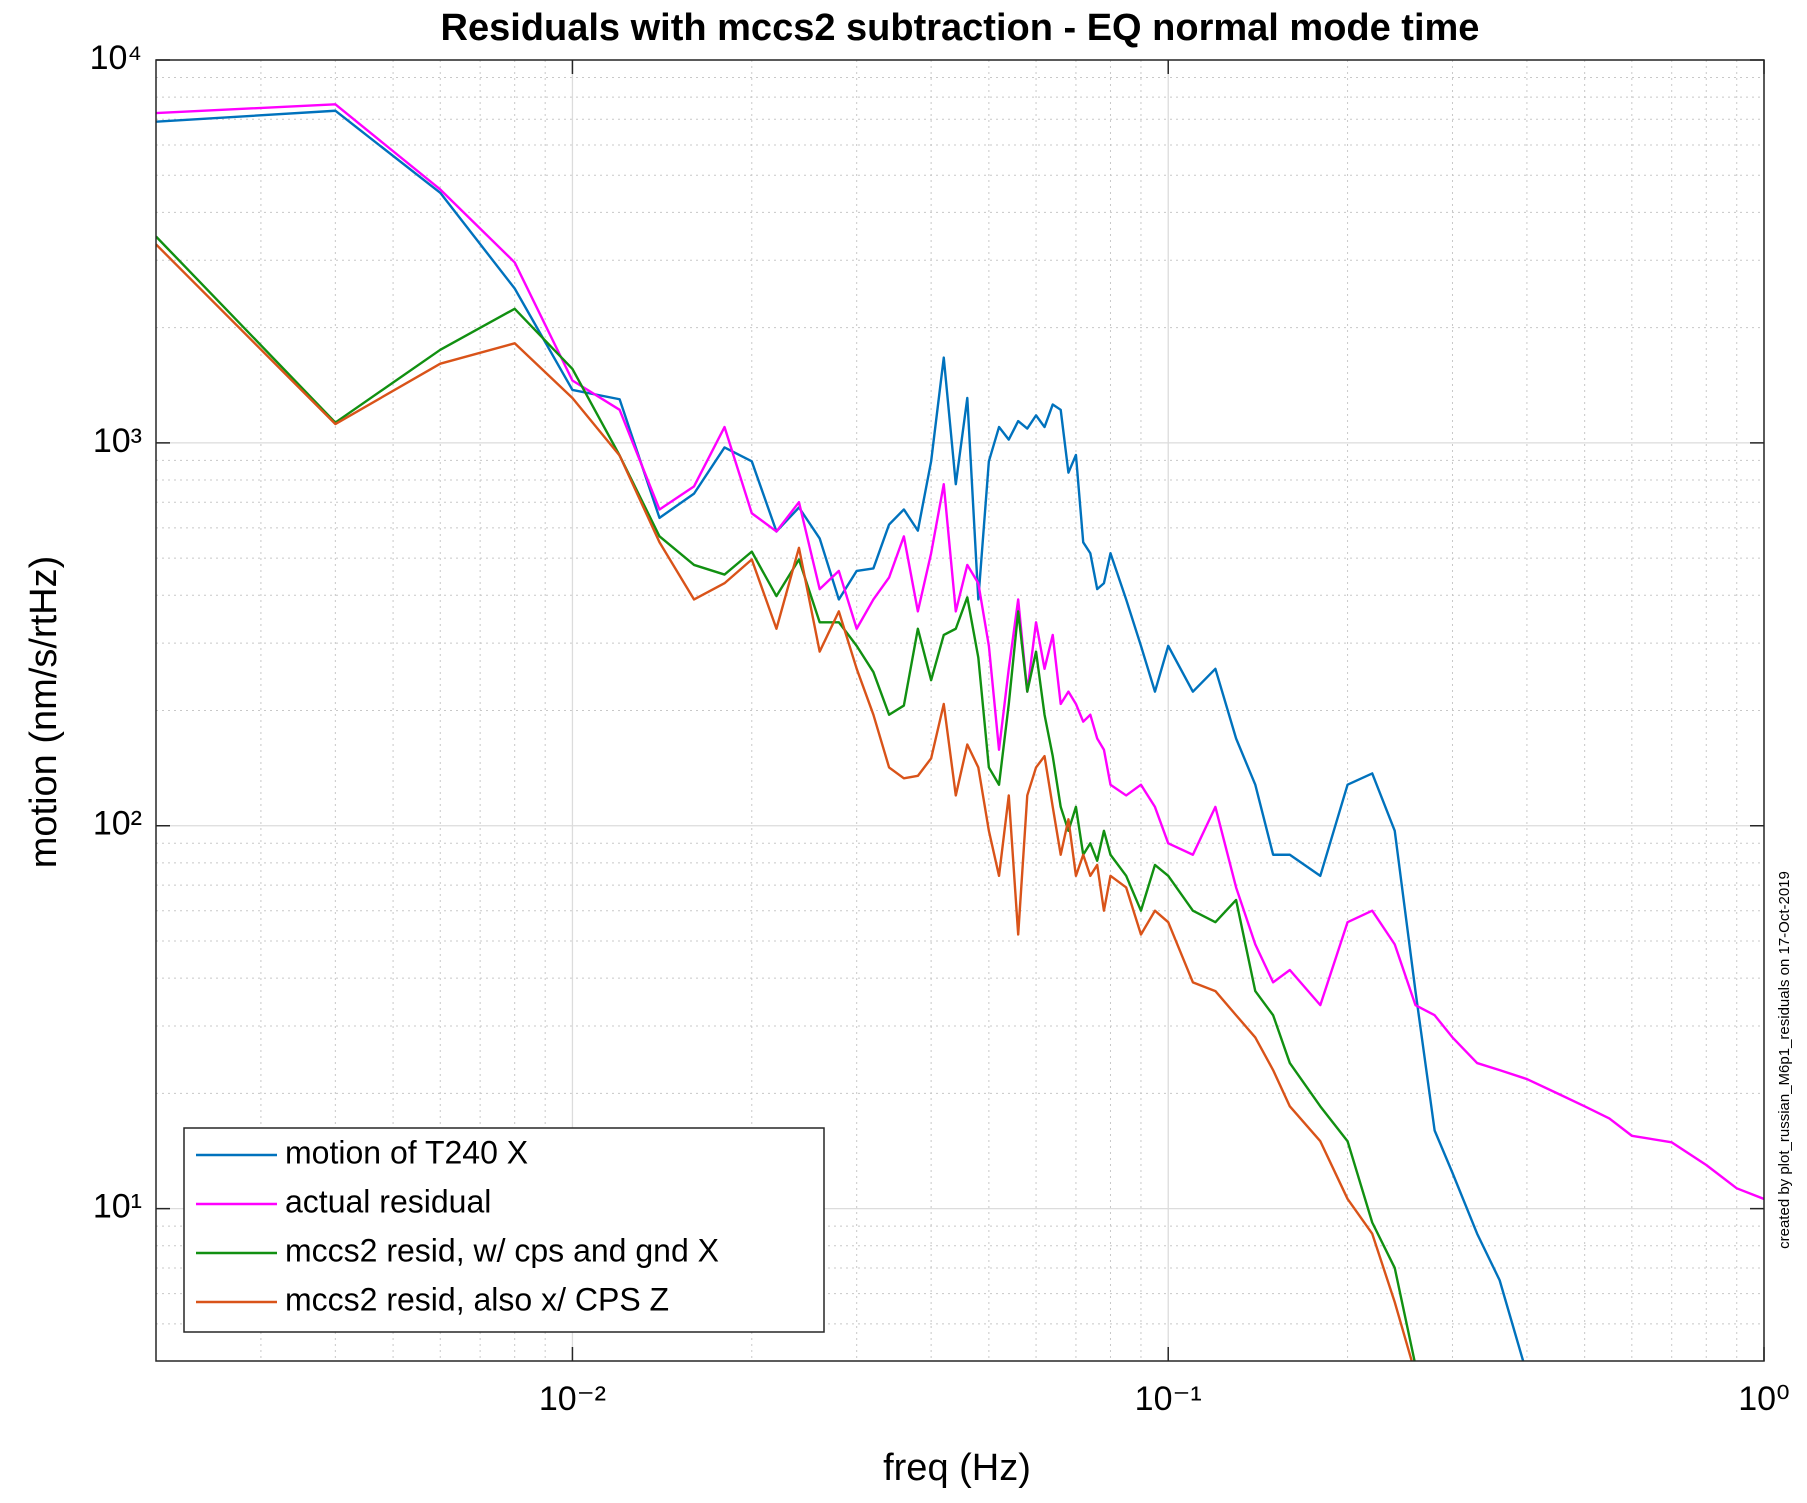 This screenshot has height=1503, width=1807. I want to click on legend-label: mccs2 resid, also x/ CPS Z, so click(477, 1299).